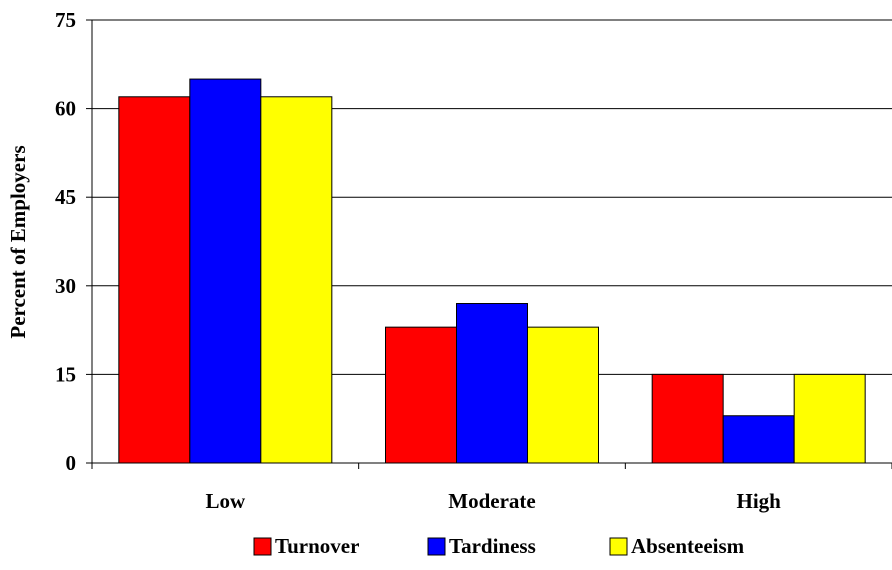  Describe the element at coordinates (758, 439) in the screenshot. I see `bar-tardiness-high` at that location.